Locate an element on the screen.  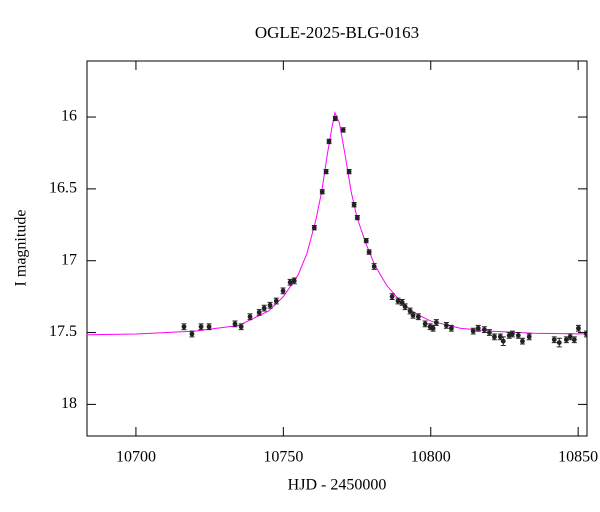
x-tick-label: 10800 is located at coordinates (431, 457).